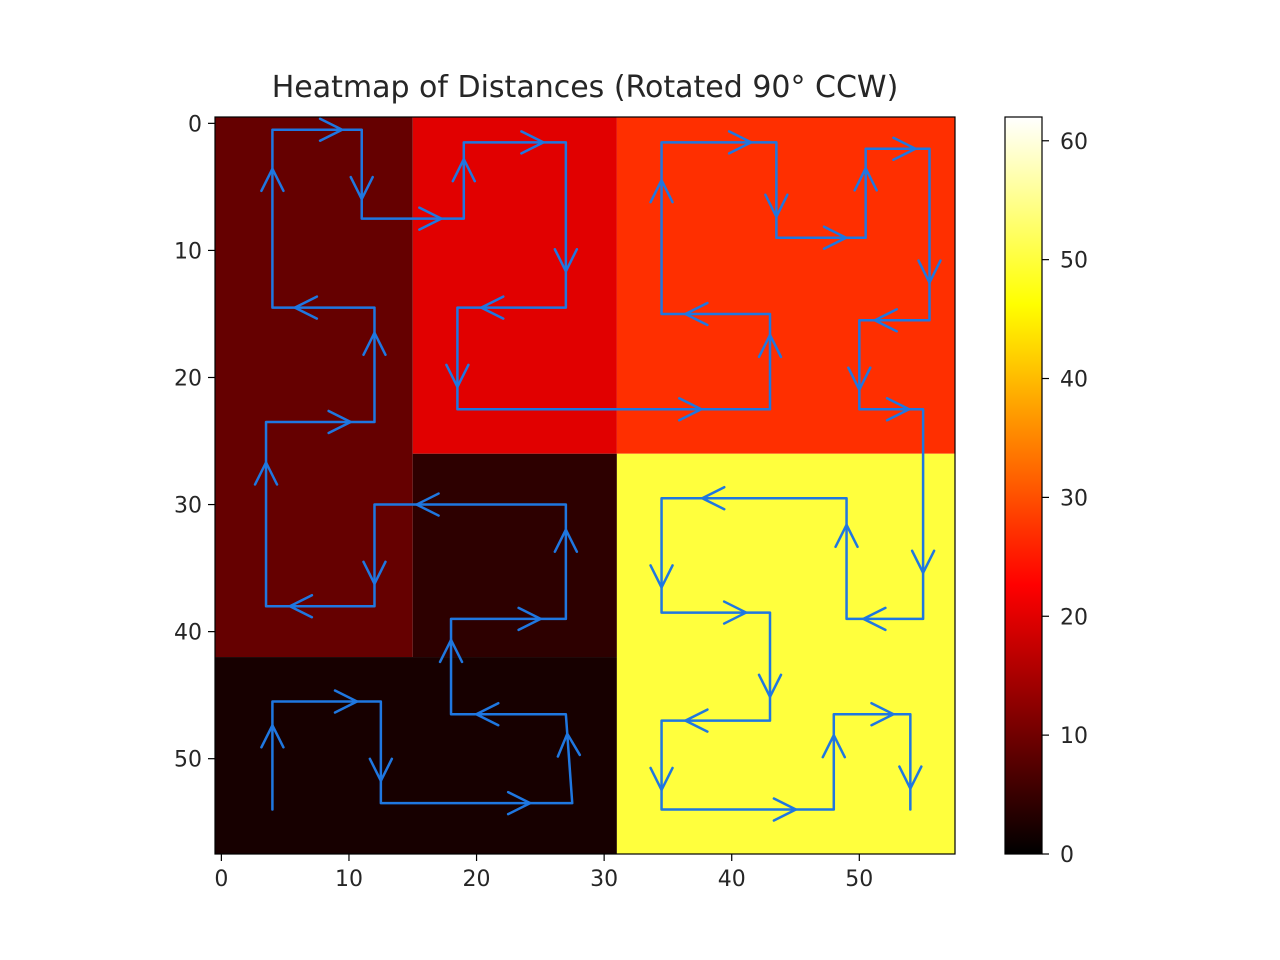 Image resolution: width=1280 pixels, height=960 pixels. I want to click on y-tick-label: 0, so click(195, 124).